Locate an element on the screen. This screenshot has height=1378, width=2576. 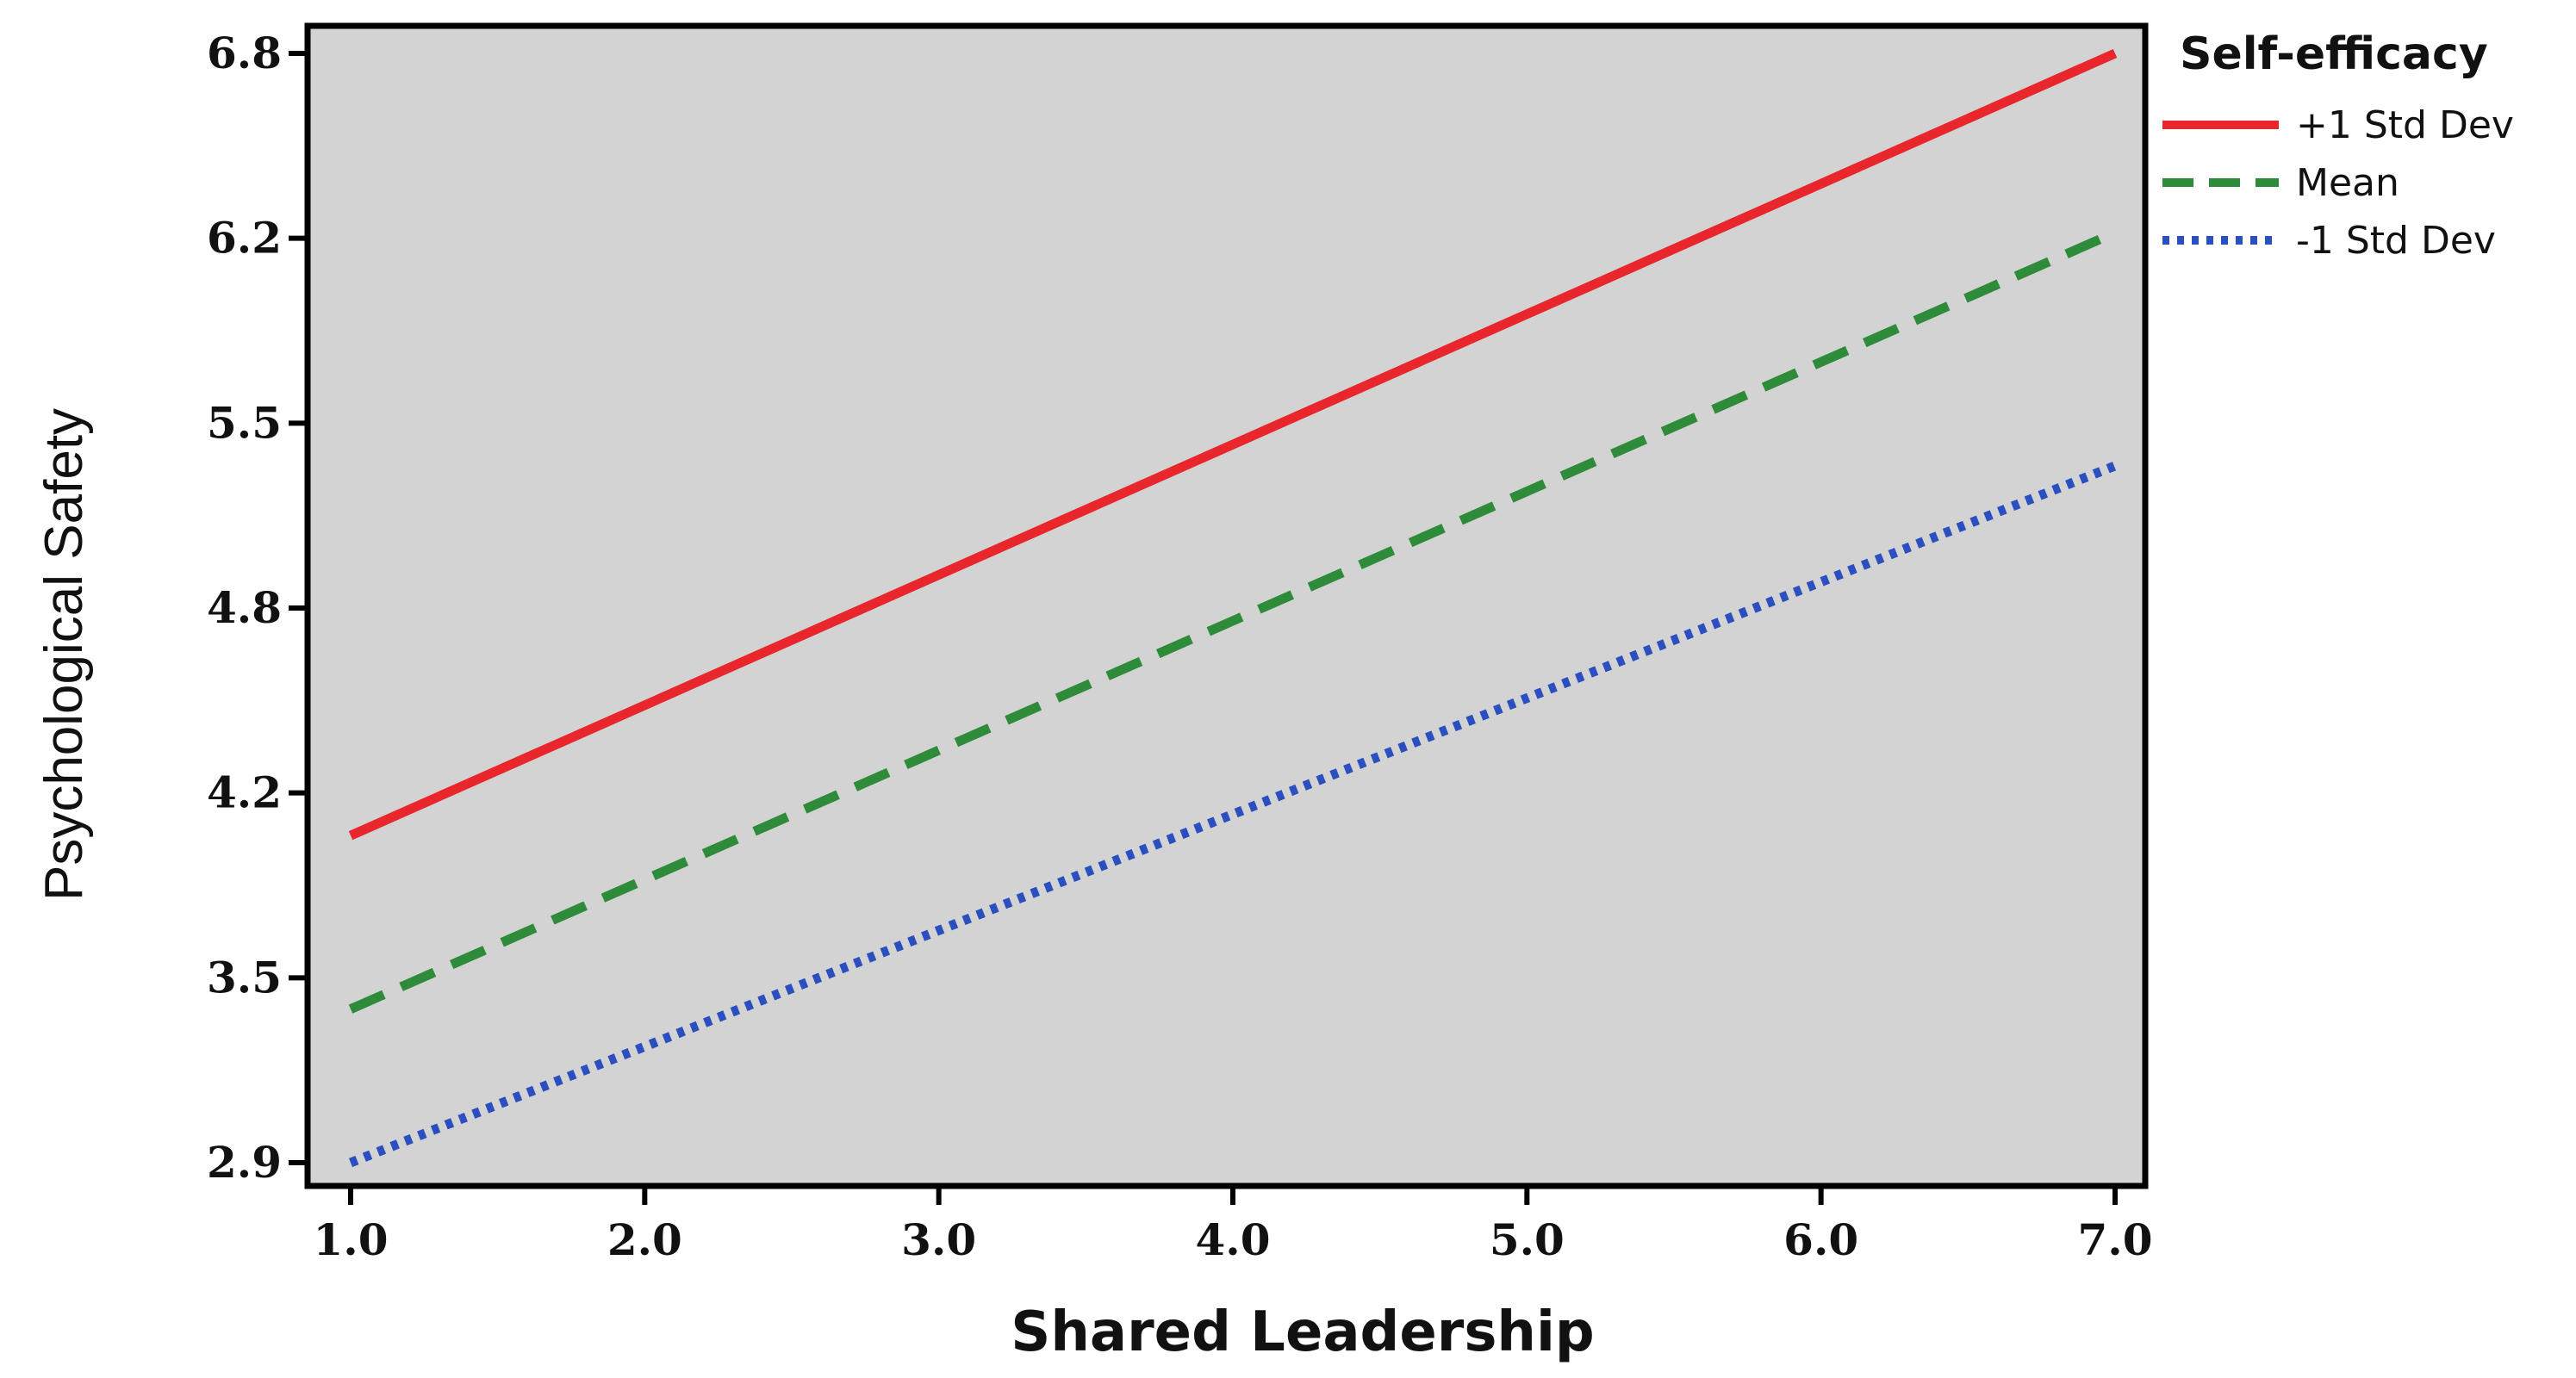
x-tick-label: 4.0 is located at coordinates (1234, 1239).